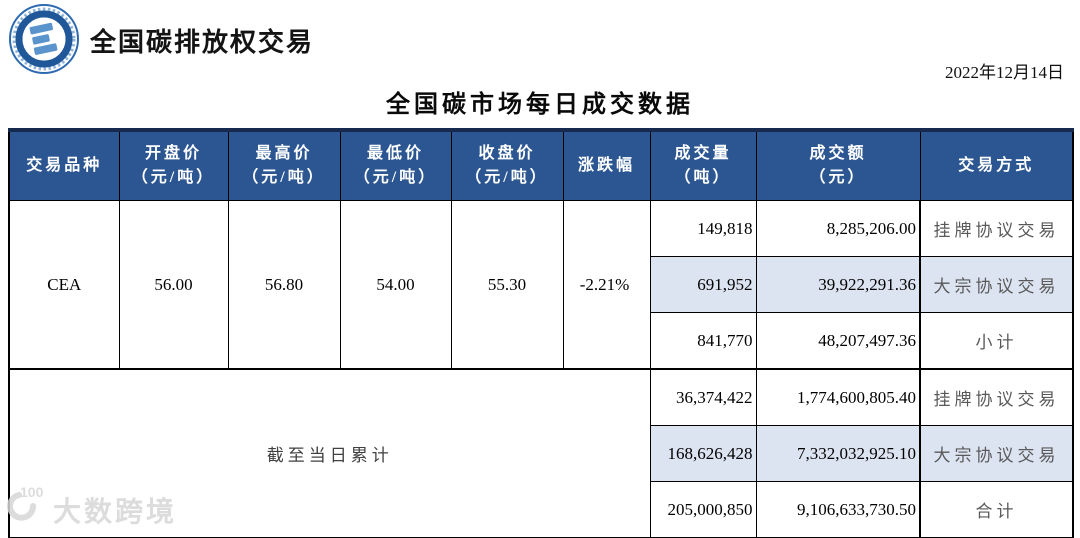 This screenshot has height=538, width=1080. I want to click on variety-cell: CEA, so click(64, 285).